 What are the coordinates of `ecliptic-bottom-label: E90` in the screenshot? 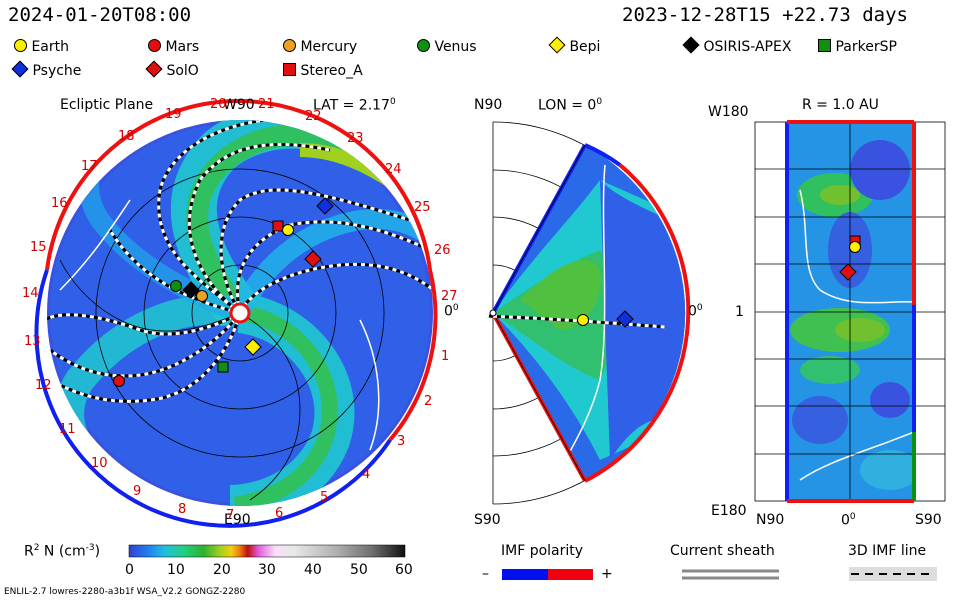 It's located at (237, 520).